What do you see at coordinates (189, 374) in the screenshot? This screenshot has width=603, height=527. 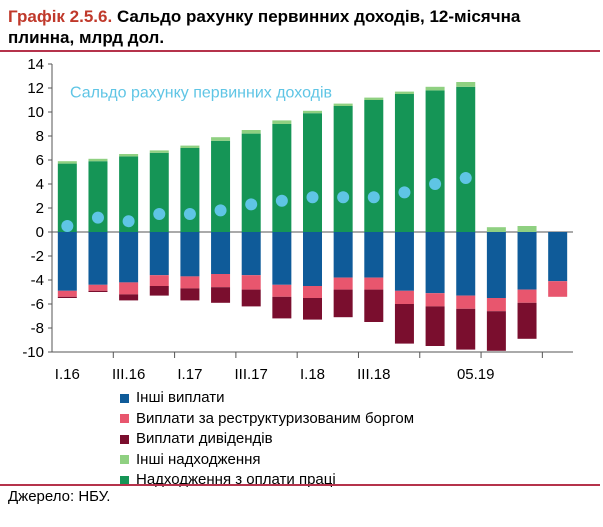 I see `x-tick-label: I.17` at bounding box center [189, 374].